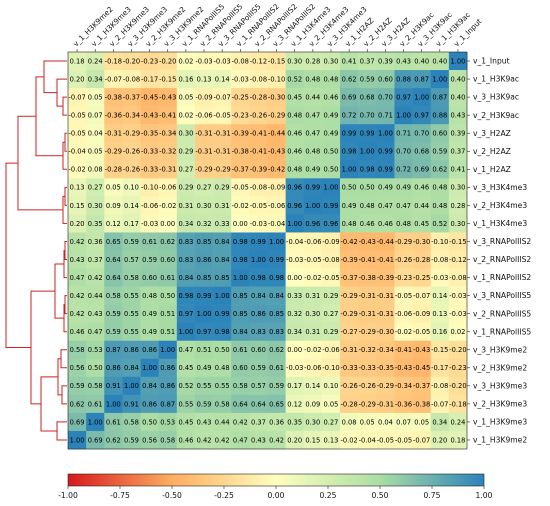  I want to click on cell-value-label: 0.50, so click(95, 368).